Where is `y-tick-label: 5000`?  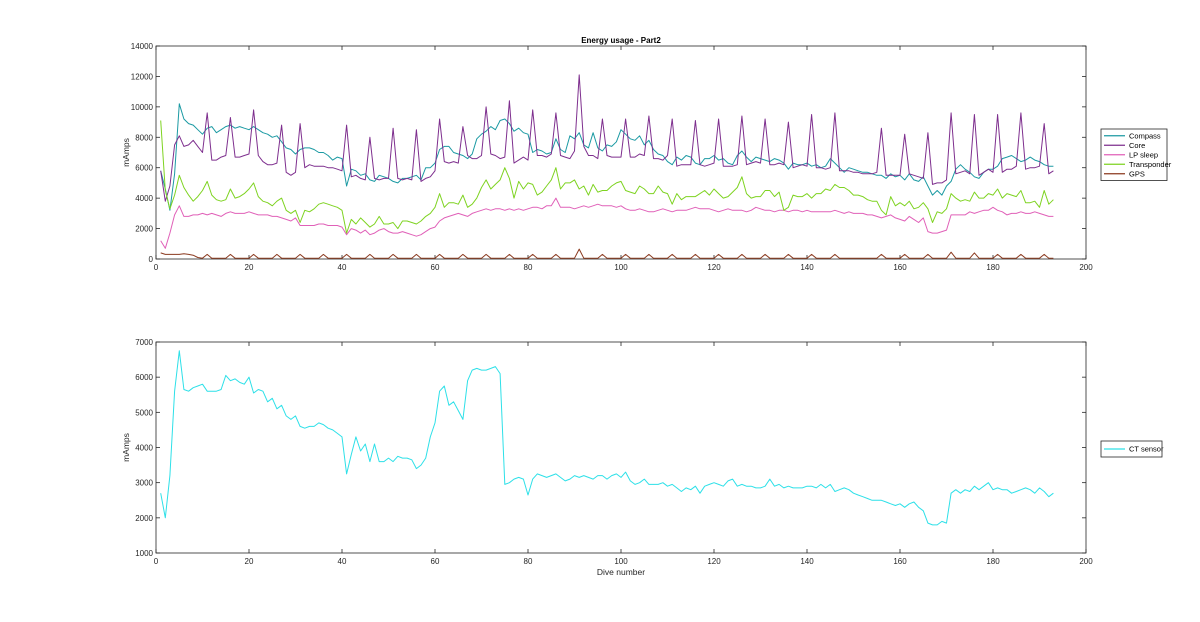
y-tick-label: 5000 is located at coordinates (144, 412).